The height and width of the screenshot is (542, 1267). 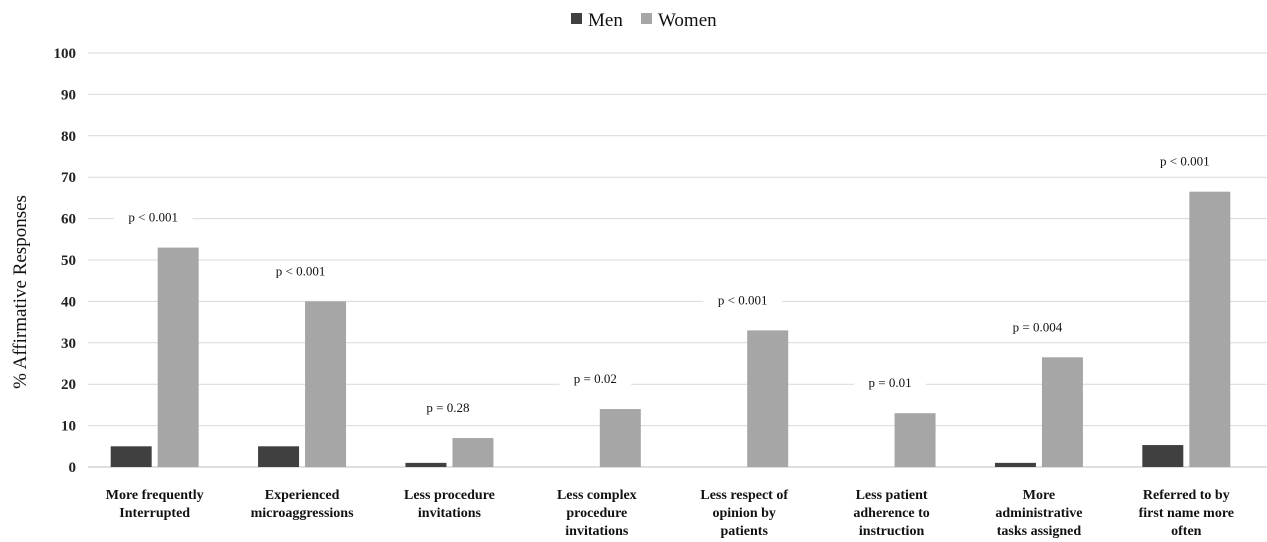 What do you see at coordinates (576, 18) in the screenshot?
I see `legend-swatch-men` at bounding box center [576, 18].